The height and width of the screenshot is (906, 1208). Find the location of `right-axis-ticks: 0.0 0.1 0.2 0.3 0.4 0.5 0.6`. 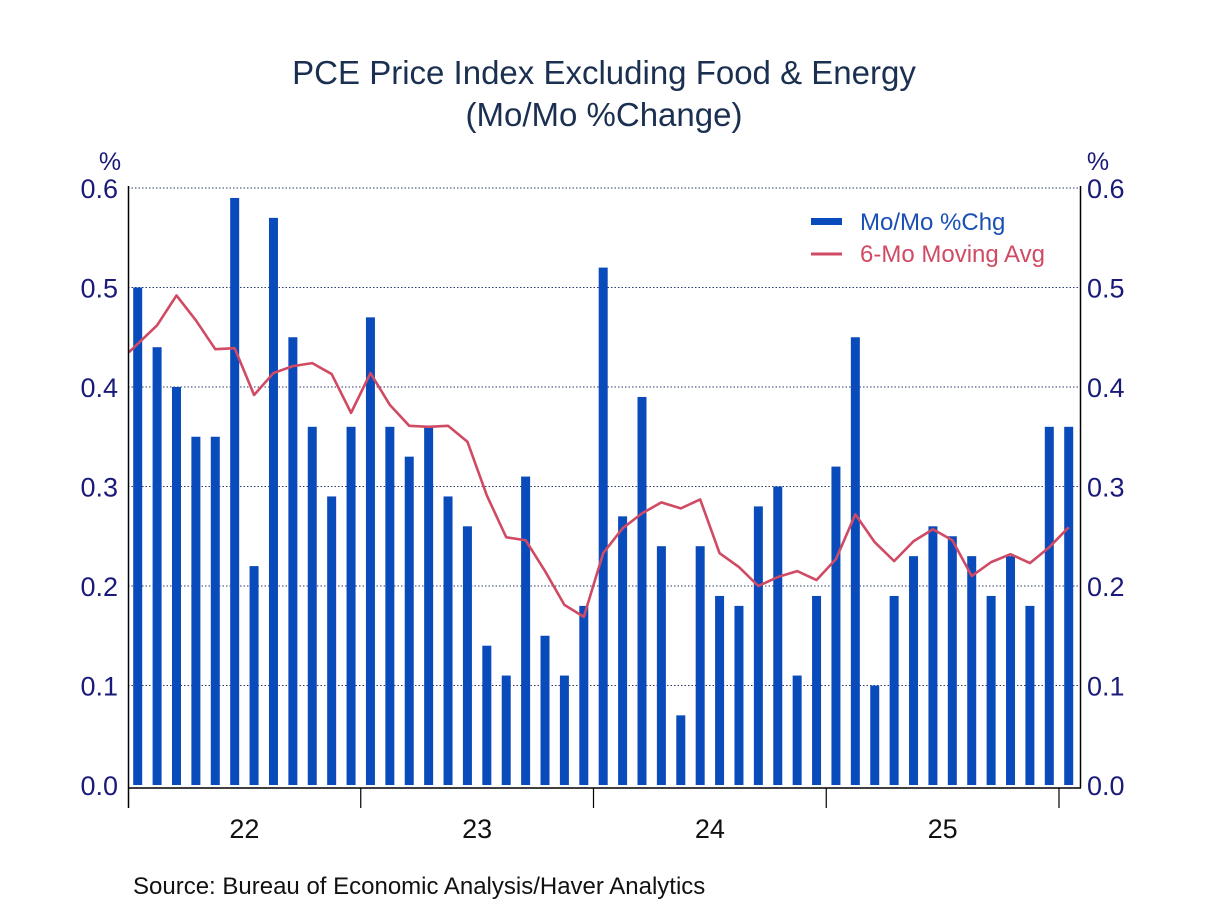

right-axis-ticks: 0.0 0.1 0.2 0.3 0.4 0.5 0.6 is located at coordinates (1106, 487).